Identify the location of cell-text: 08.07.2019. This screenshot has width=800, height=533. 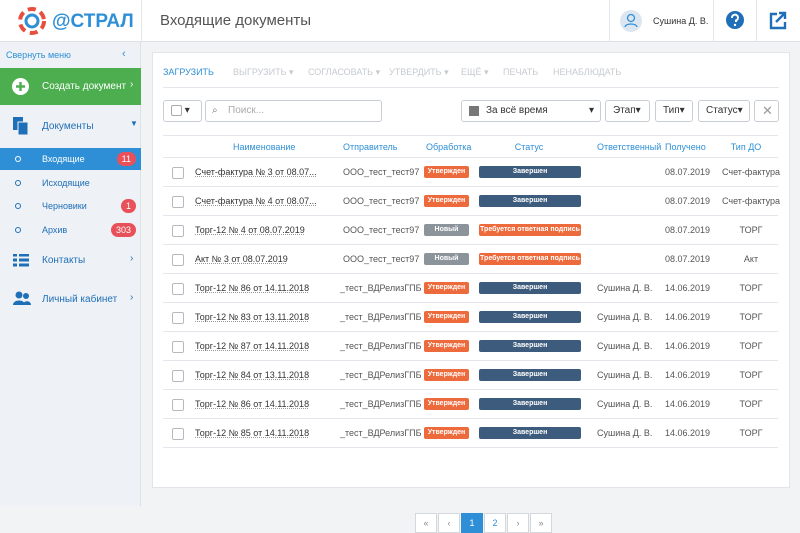
(688, 201).